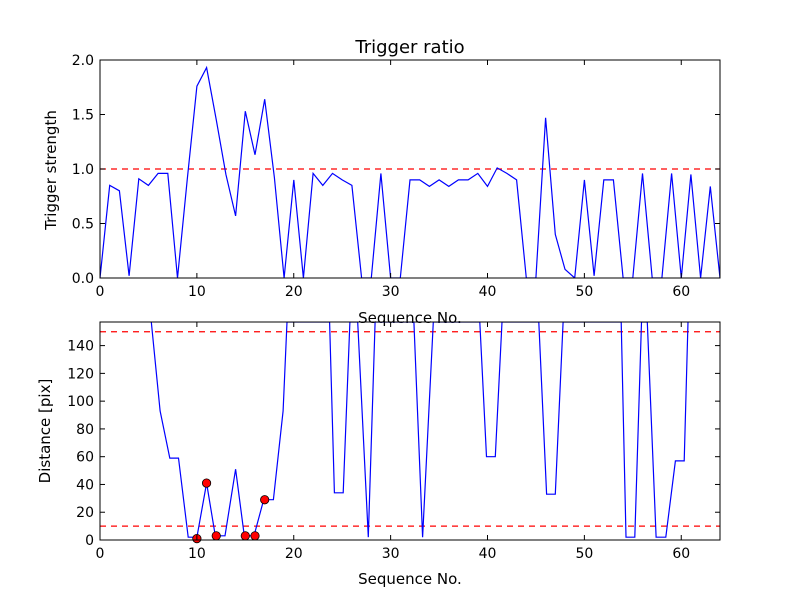  What do you see at coordinates (51, 170) in the screenshot?
I see `y-axis-label: Trigger strength` at bounding box center [51, 170].